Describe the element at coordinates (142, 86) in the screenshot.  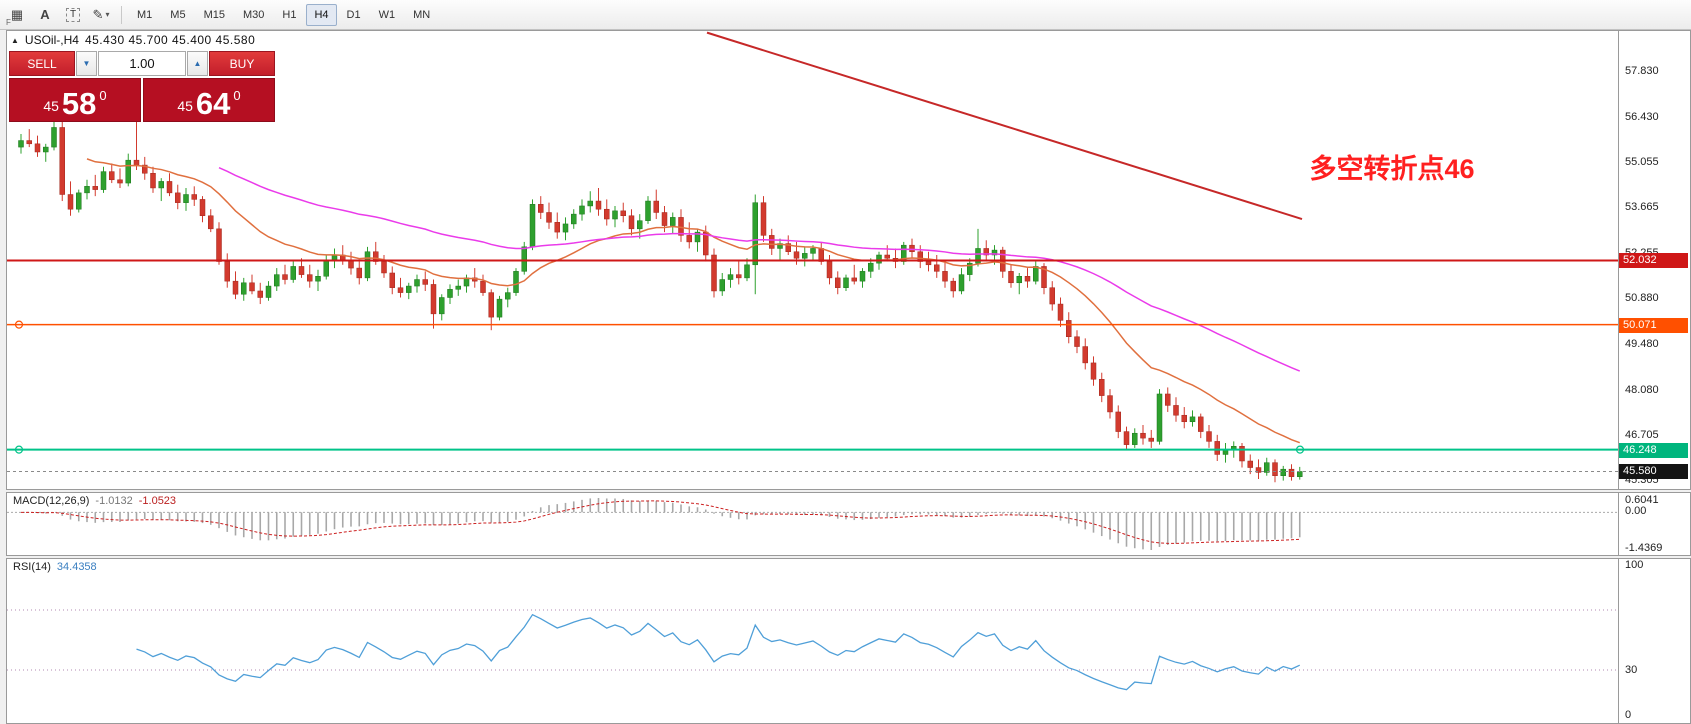
I see `one-click-trading-panel: SELL ▼ ▲ BUY 45 58 0 45` at that location.